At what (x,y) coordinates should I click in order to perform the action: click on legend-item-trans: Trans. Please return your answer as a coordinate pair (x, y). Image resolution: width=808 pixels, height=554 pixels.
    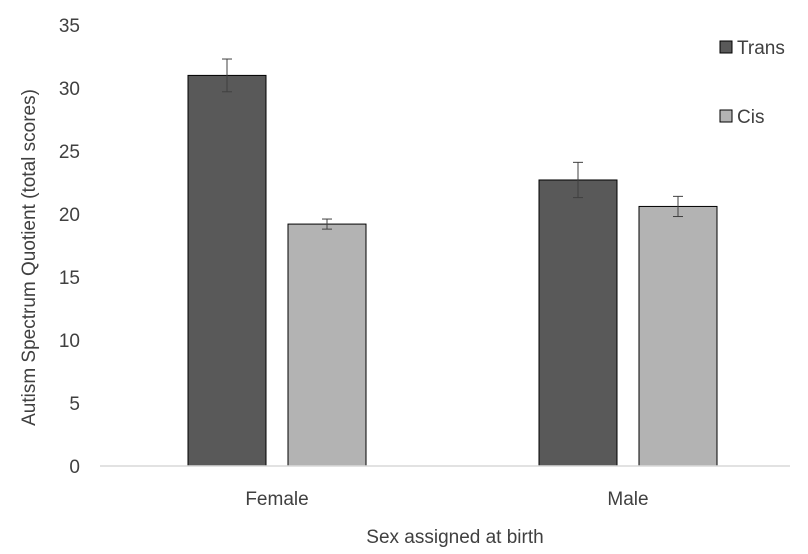
    Looking at the image, I should click on (752, 48).